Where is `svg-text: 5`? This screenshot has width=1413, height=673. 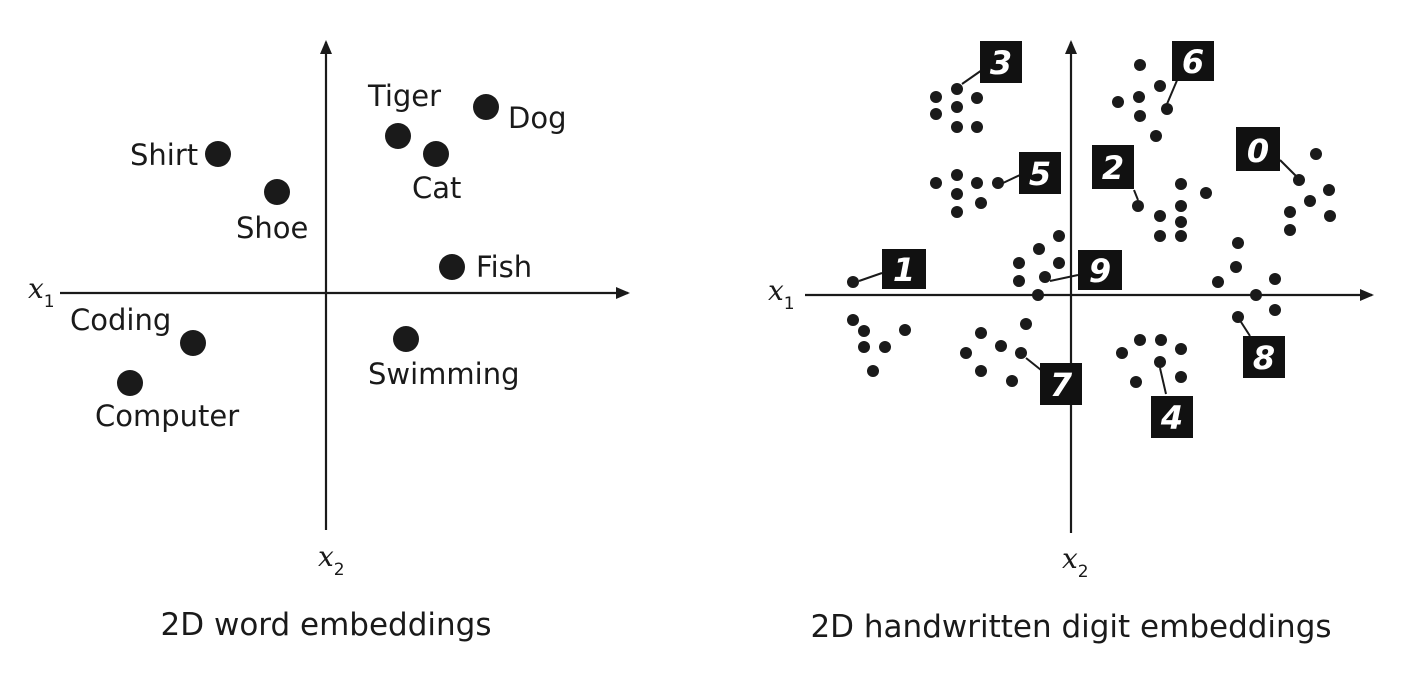 svg-text: 5 is located at coordinates (1040, 174).